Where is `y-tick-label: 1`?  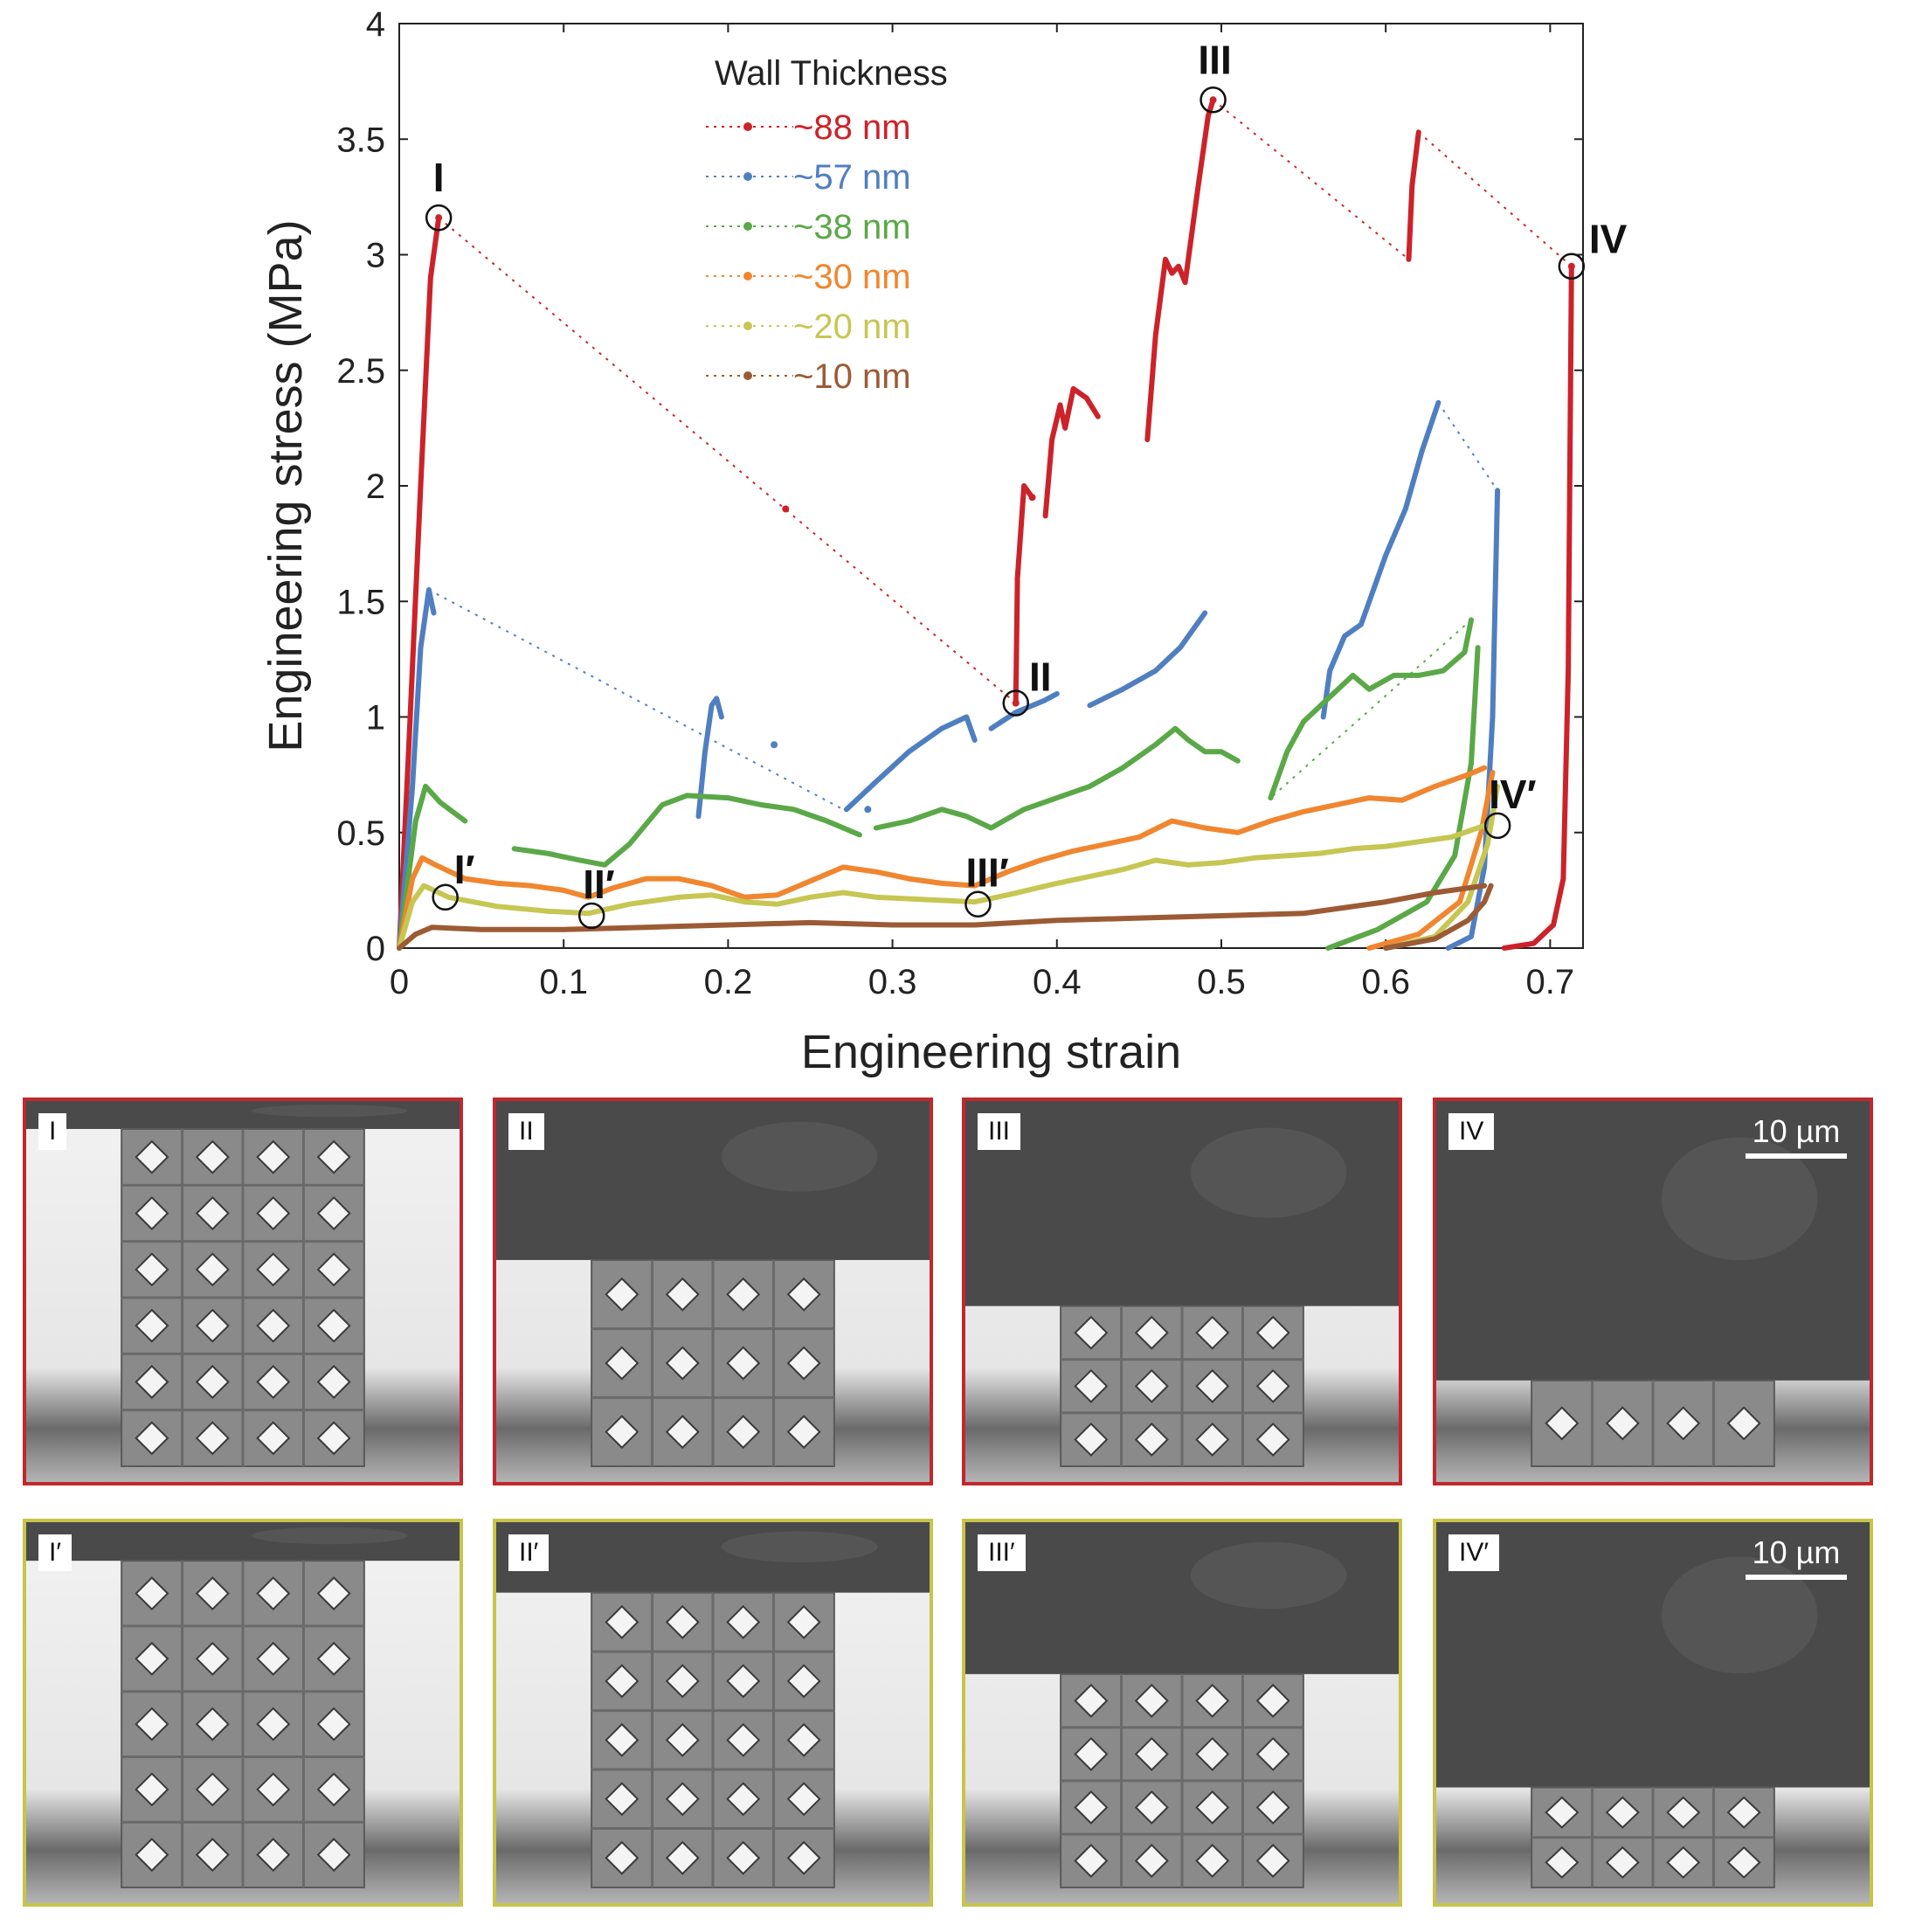 y-tick-label: 1 is located at coordinates (375, 718).